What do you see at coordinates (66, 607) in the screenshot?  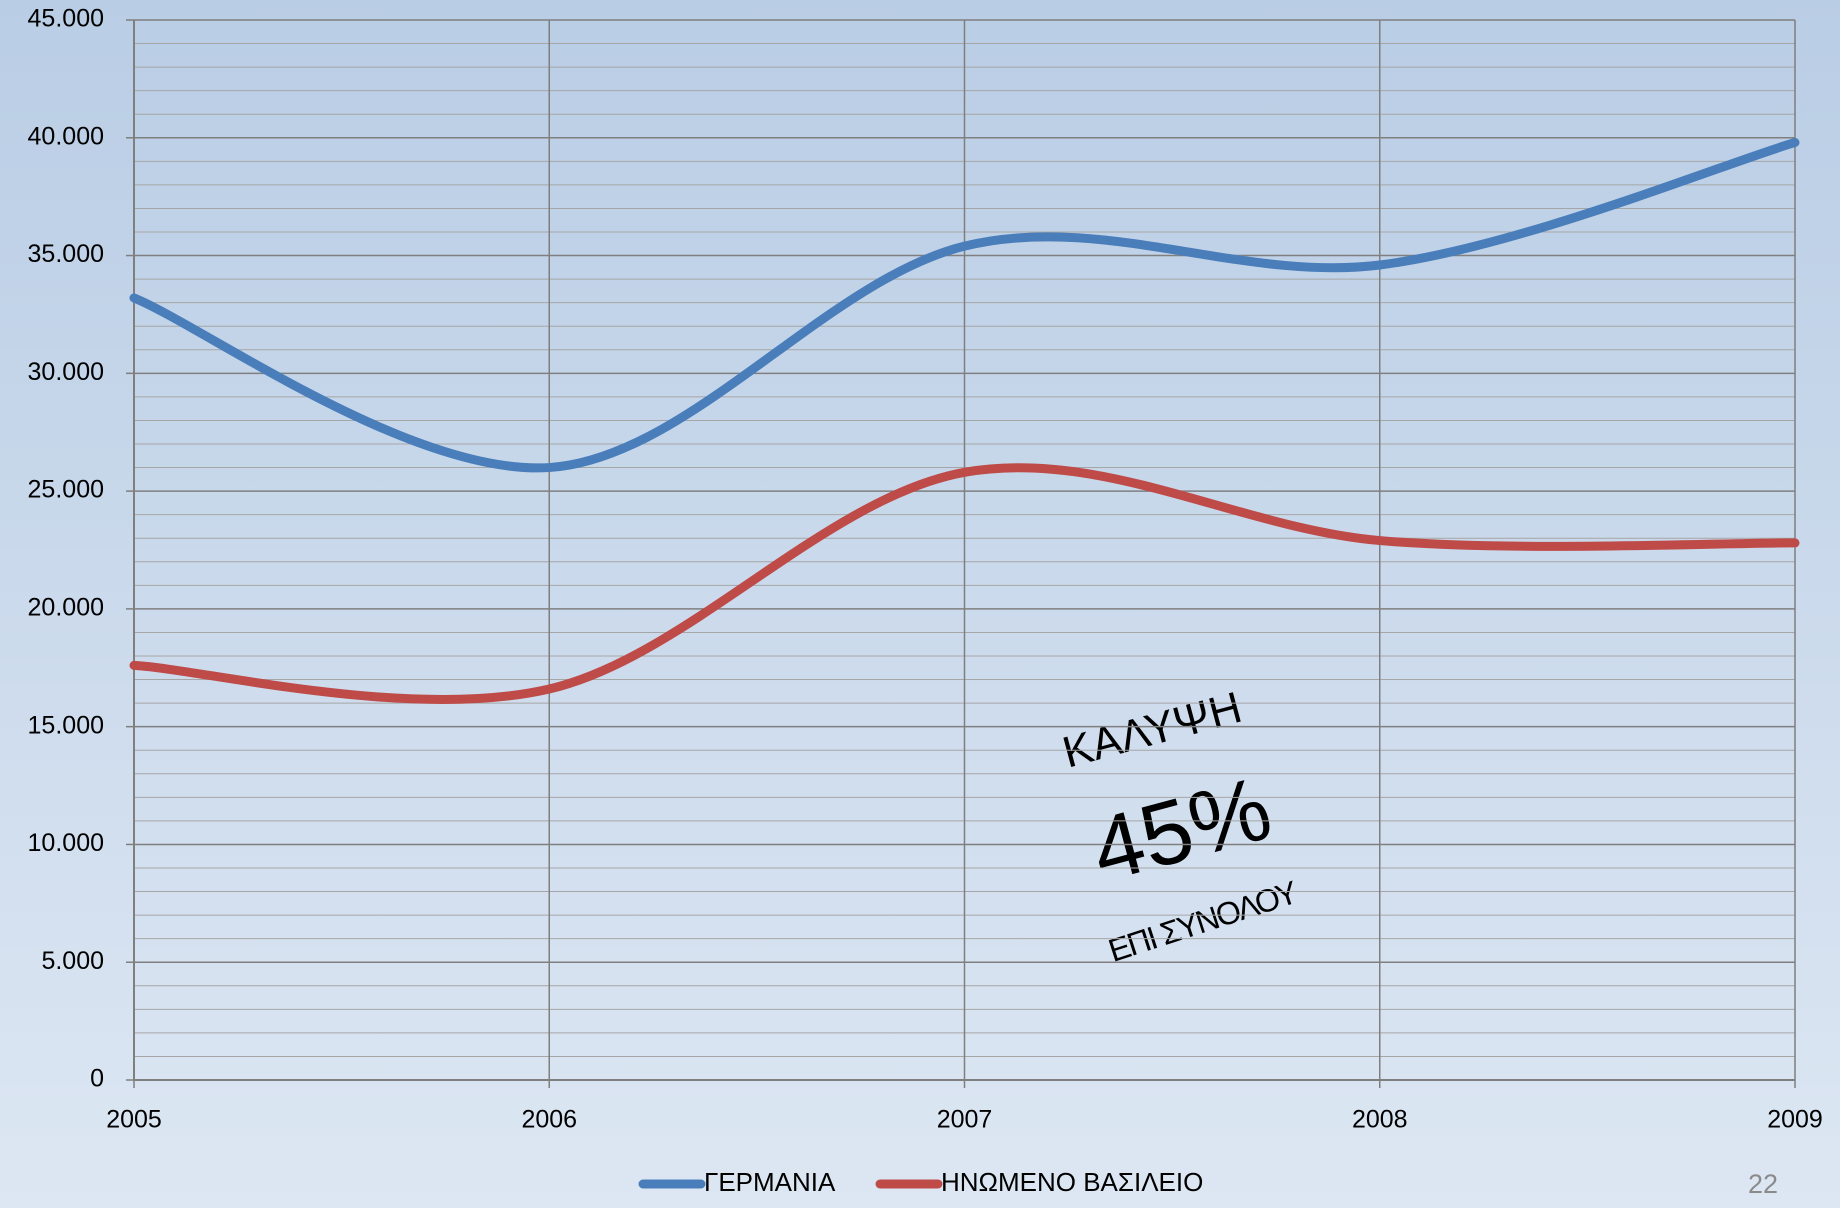 I see `y-tick-label: 20.000` at bounding box center [66, 607].